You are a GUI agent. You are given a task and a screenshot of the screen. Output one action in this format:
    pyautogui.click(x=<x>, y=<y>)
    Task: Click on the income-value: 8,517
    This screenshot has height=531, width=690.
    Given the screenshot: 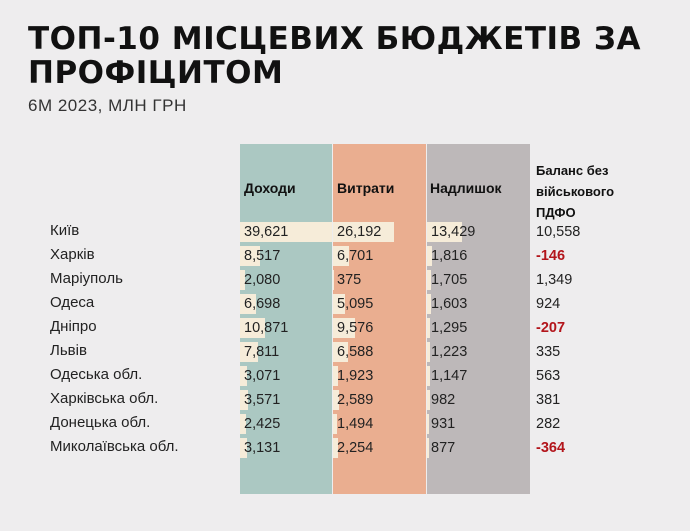 What is the action you would take?
    pyautogui.click(x=262, y=256)
    